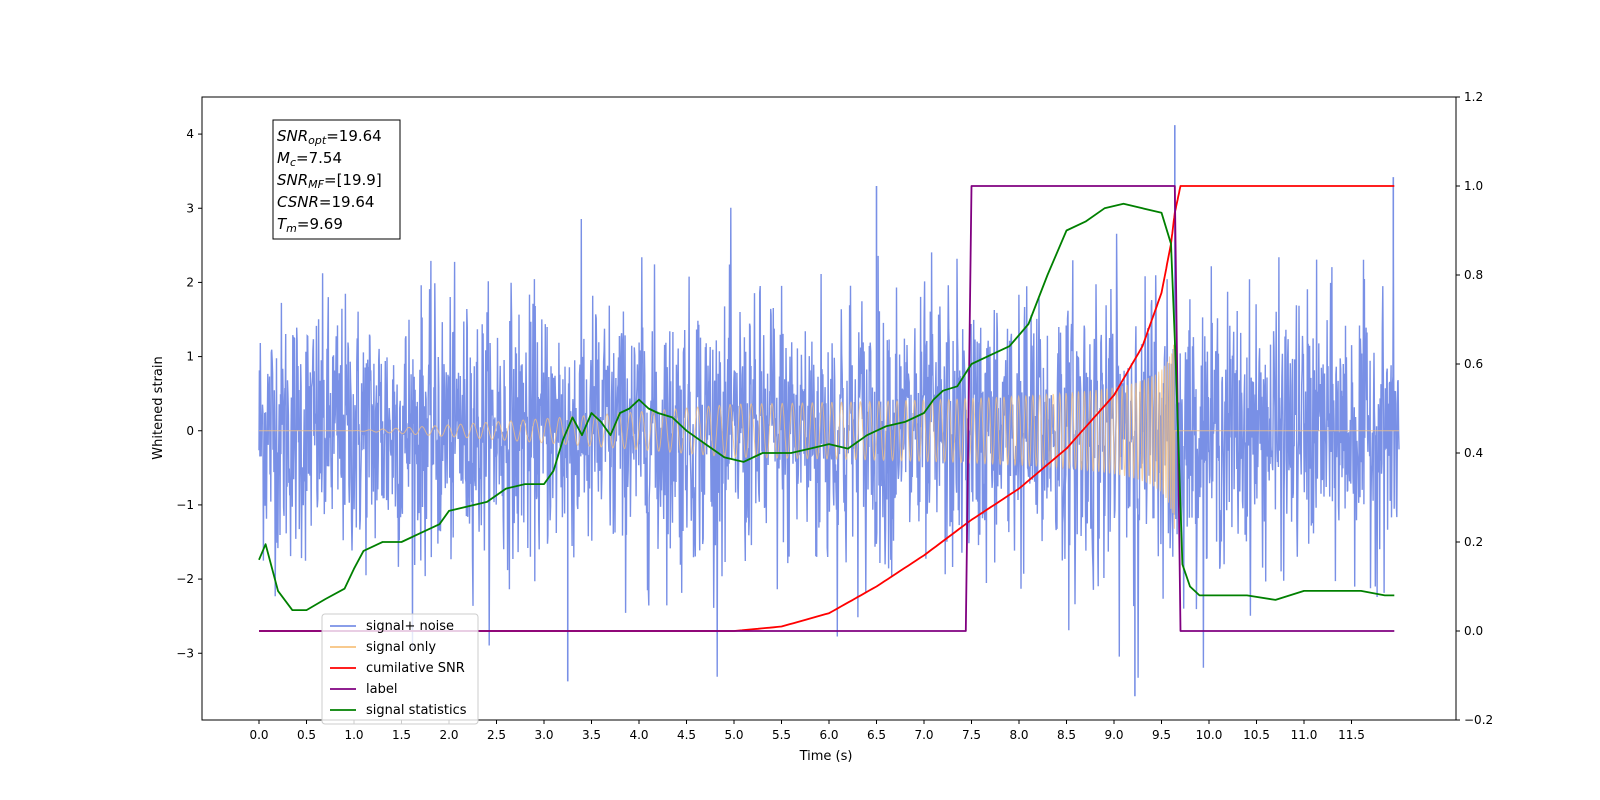 The height and width of the screenshot is (800, 1600). Describe the element at coordinates (1351, 735) in the screenshot. I see `x-tick-label: 11.5` at that location.